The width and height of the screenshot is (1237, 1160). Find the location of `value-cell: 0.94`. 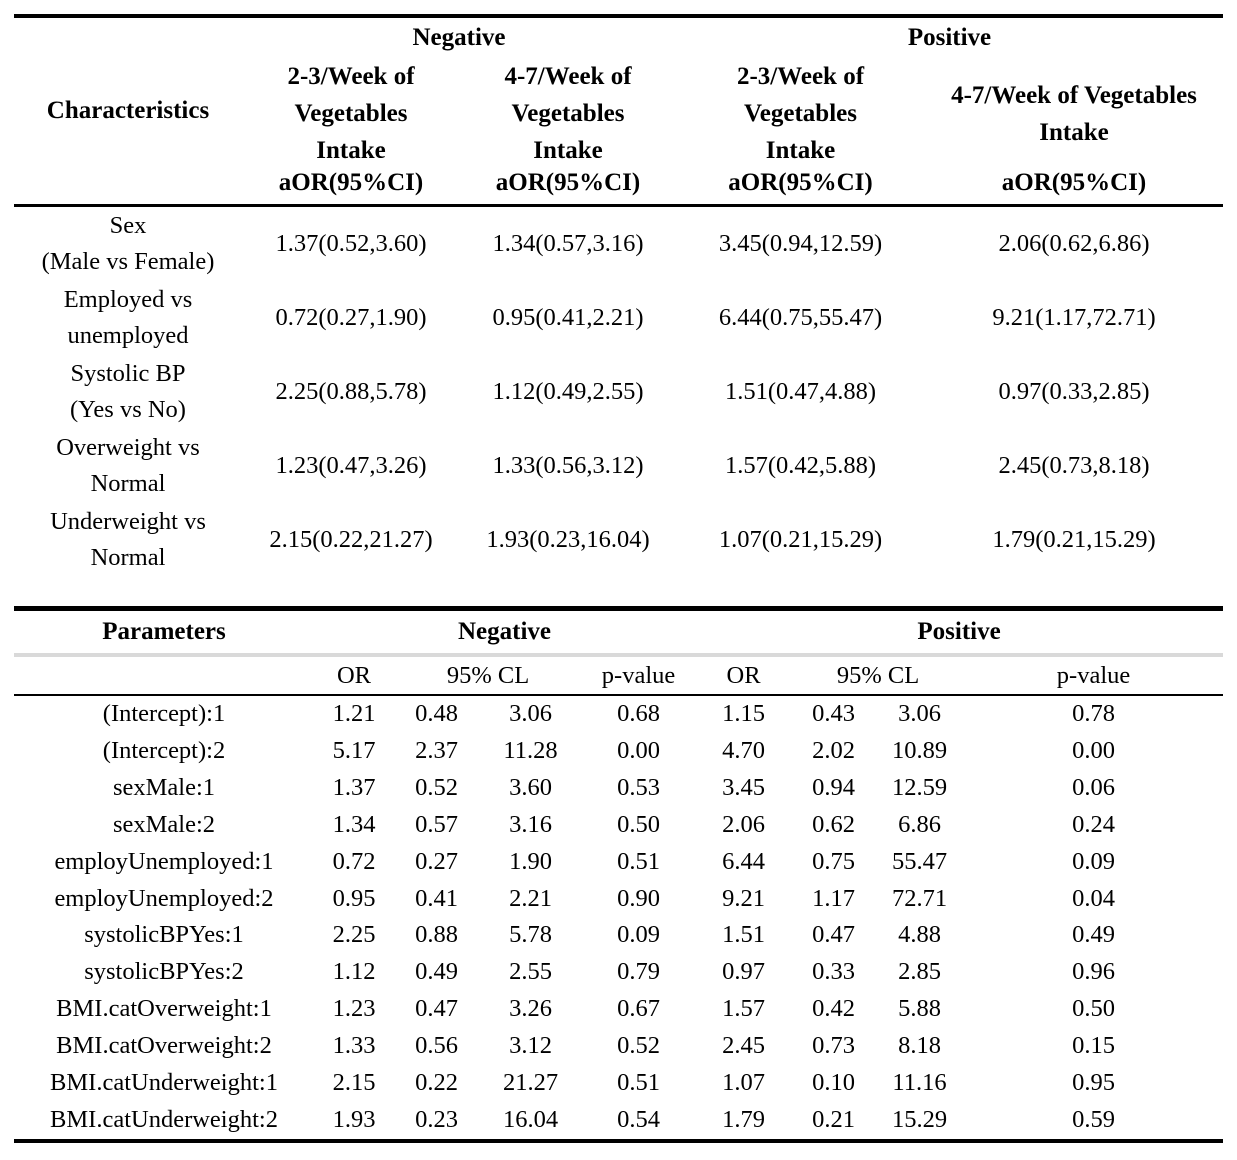

value-cell: 0.94 is located at coordinates (833, 787).